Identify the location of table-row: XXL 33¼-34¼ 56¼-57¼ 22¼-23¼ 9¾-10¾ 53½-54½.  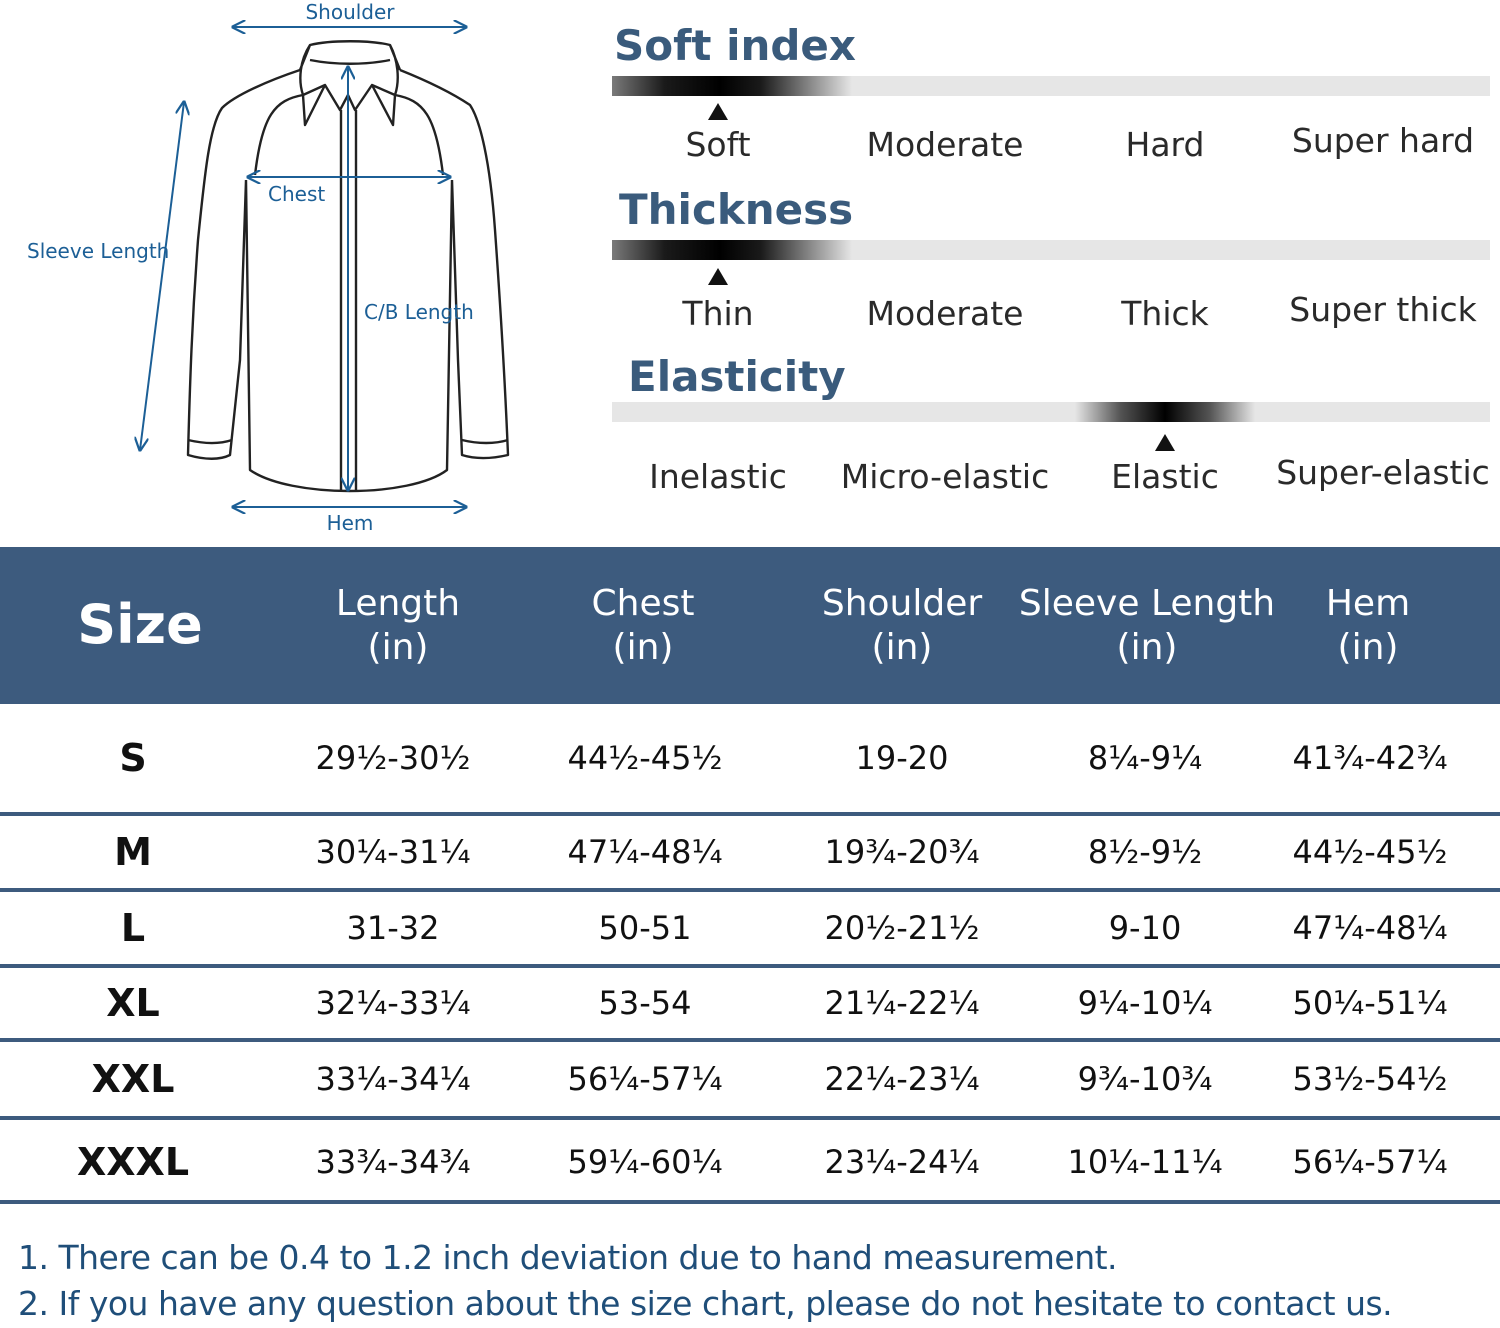
(750, 1079).